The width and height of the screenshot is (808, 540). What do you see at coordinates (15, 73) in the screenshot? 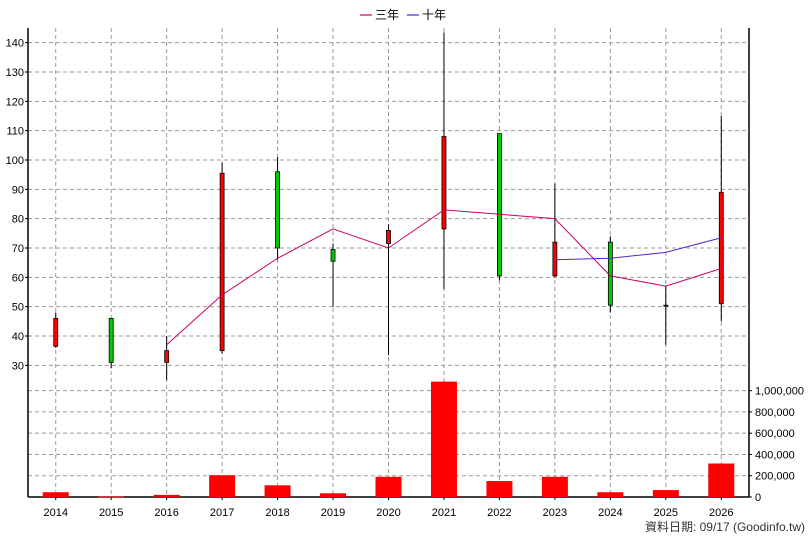
I see `price-tick-label: 130` at bounding box center [15, 73].